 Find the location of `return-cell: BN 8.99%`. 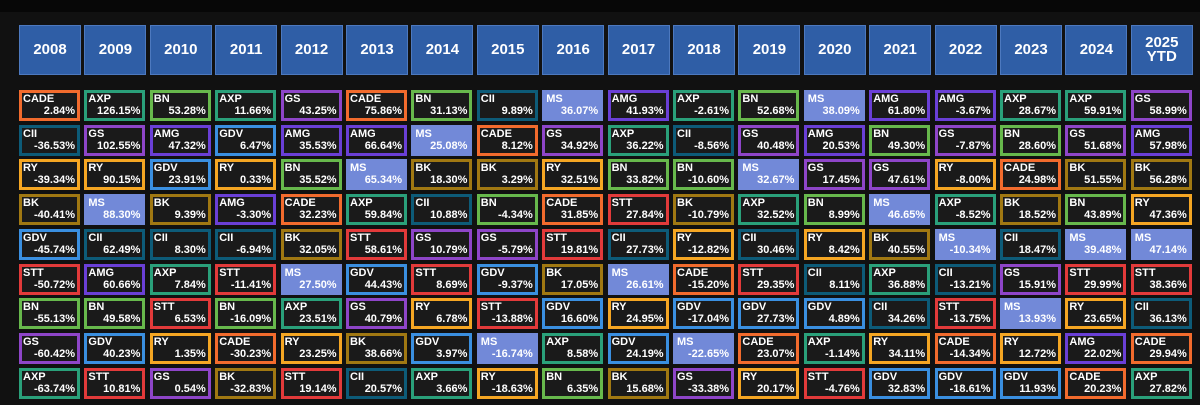

return-cell: BN 8.99% is located at coordinates (834, 210).